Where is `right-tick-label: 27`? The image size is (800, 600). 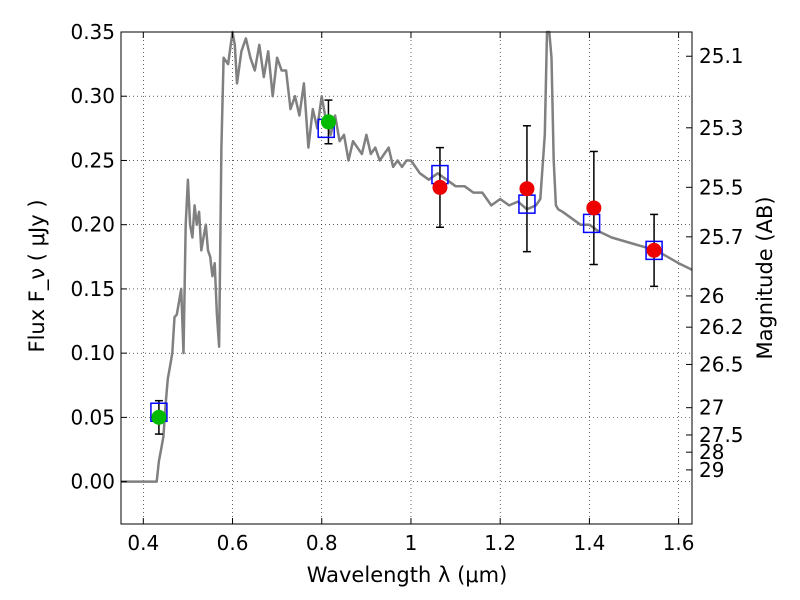
right-tick-label: 27 is located at coordinates (711, 408).